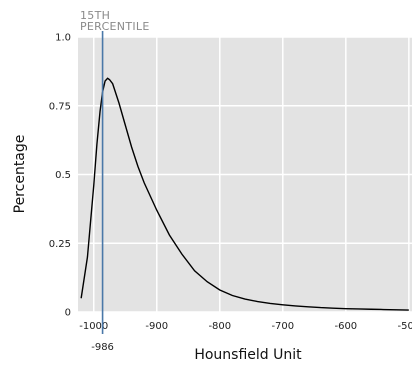 The width and height of the screenshot is (412, 365). Describe the element at coordinates (219, 326) in the screenshot. I see `x-tick-label: -800` at that location.